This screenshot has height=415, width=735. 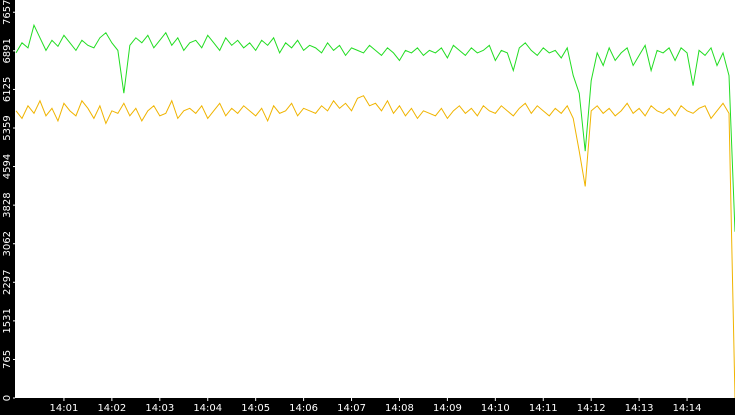 I want to click on y-tick-label: 6125, so click(x=7, y=89).